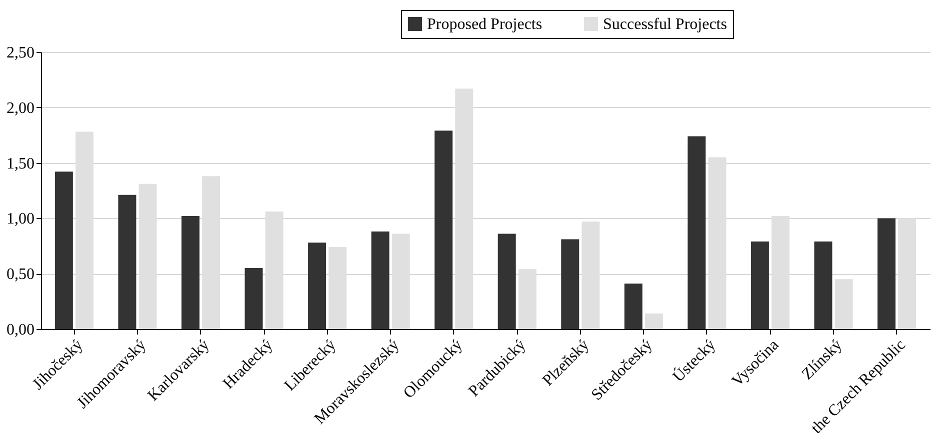  What do you see at coordinates (20, 53) in the screenshot?
I see `y-tick-label: 2,50` at bounding box center [20, 53].